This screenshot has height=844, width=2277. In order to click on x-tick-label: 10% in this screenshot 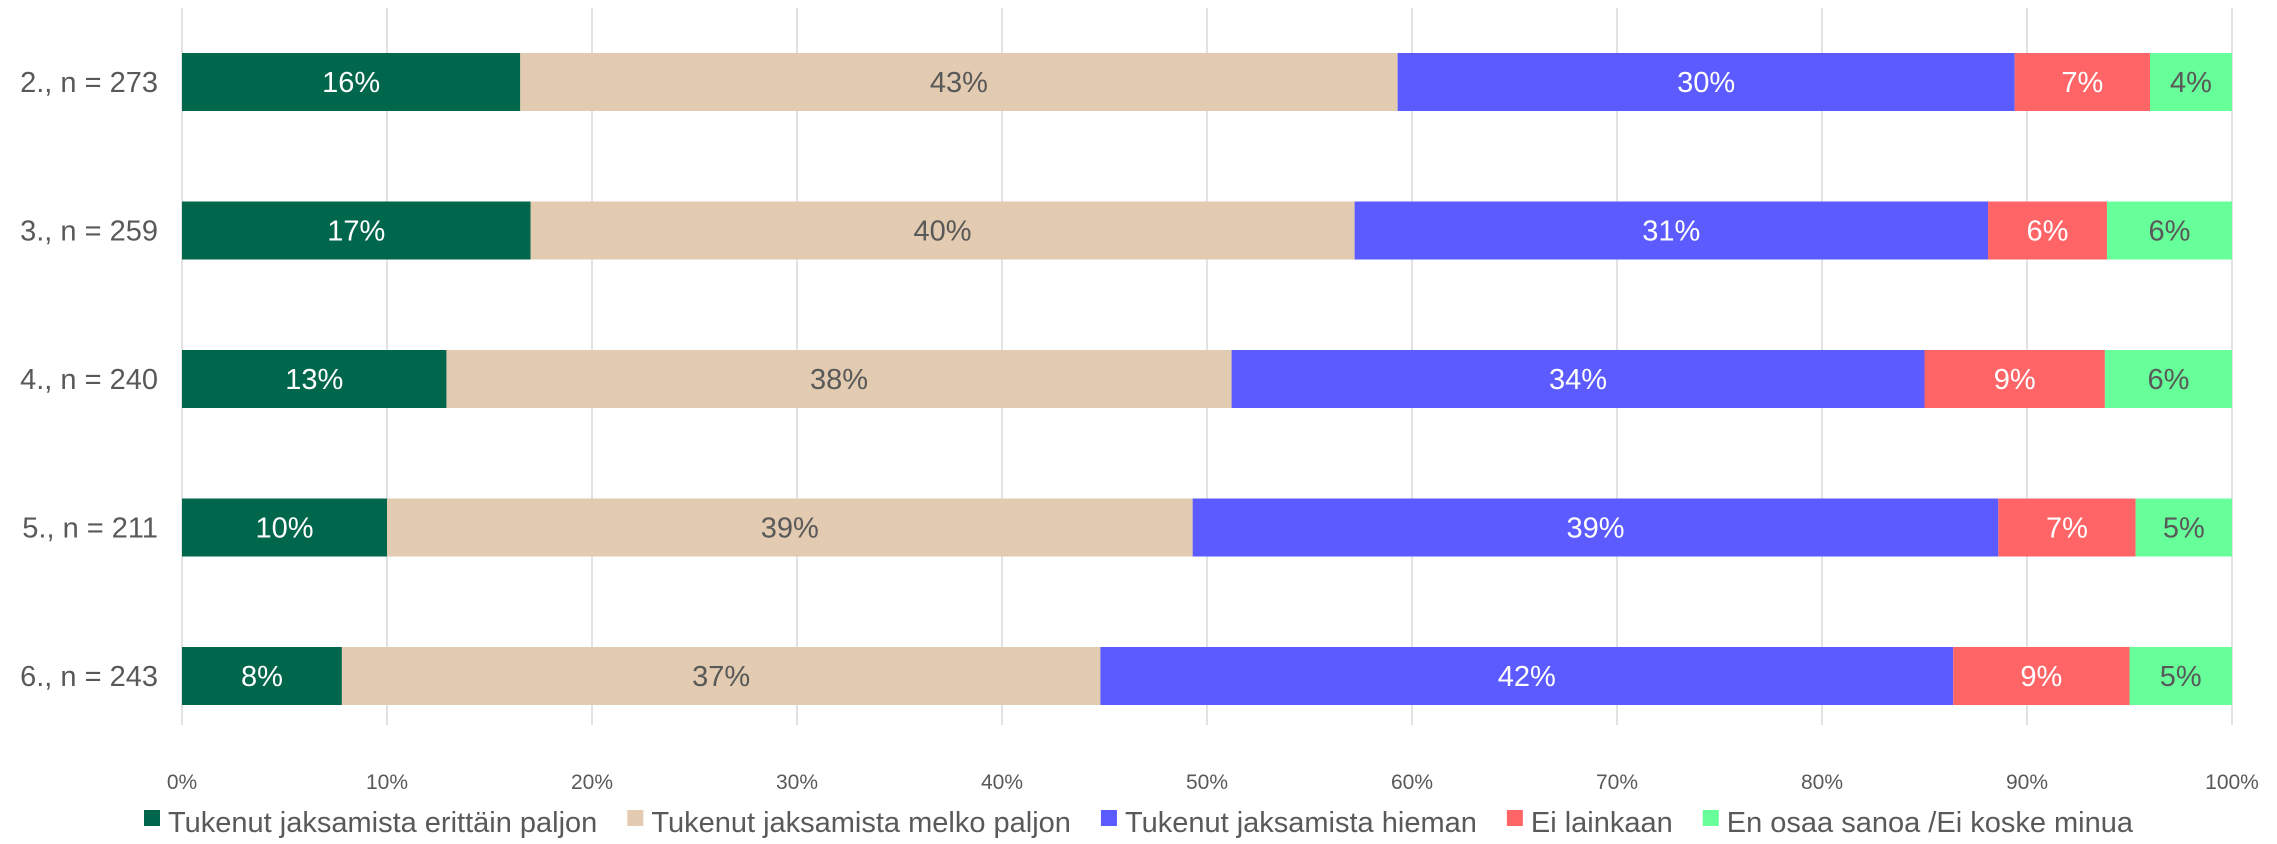, I will do `click(387, 782)`.